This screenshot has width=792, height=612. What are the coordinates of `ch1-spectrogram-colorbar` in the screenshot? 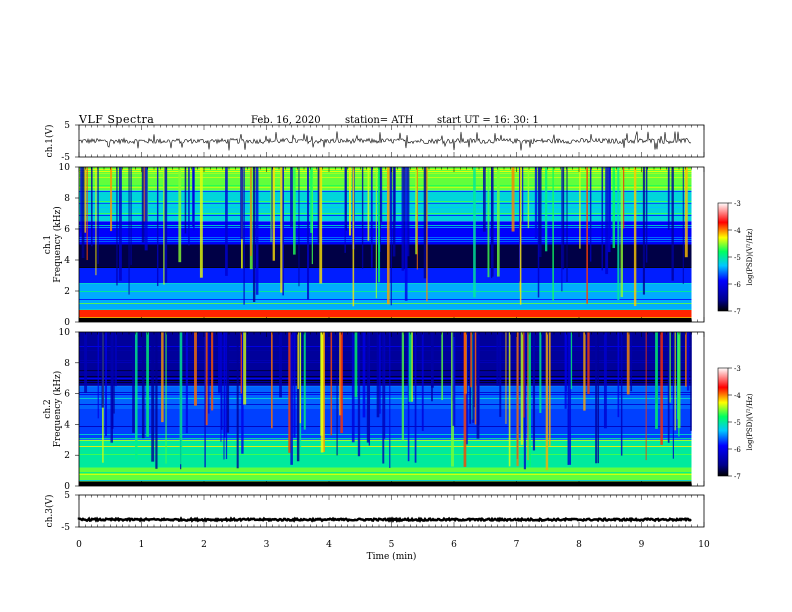 It's located at (723, 257).